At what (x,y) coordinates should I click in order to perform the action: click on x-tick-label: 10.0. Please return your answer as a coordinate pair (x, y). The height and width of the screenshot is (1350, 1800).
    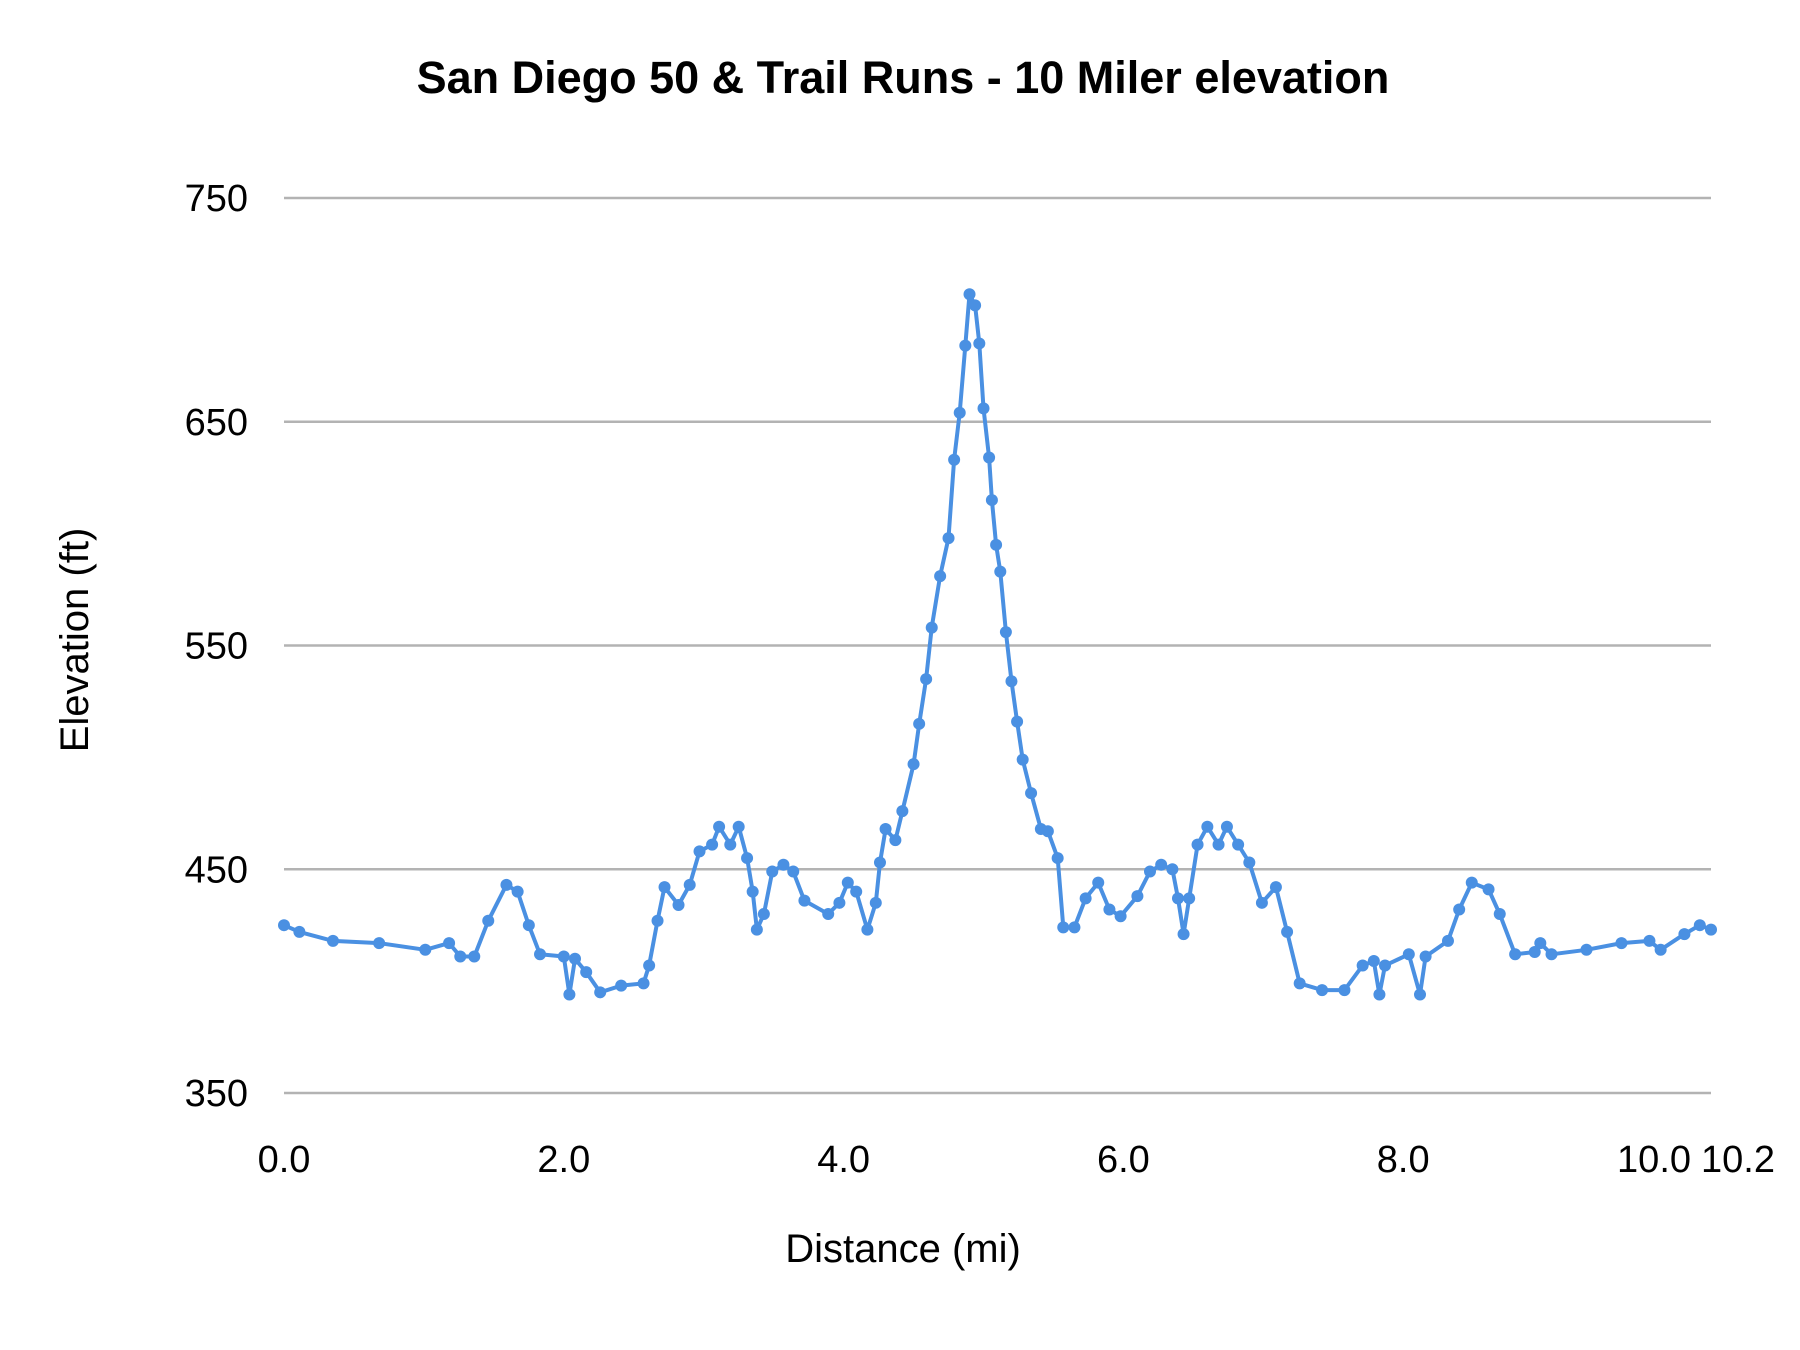
    Looking at the image, I should click on (1654, 1160).